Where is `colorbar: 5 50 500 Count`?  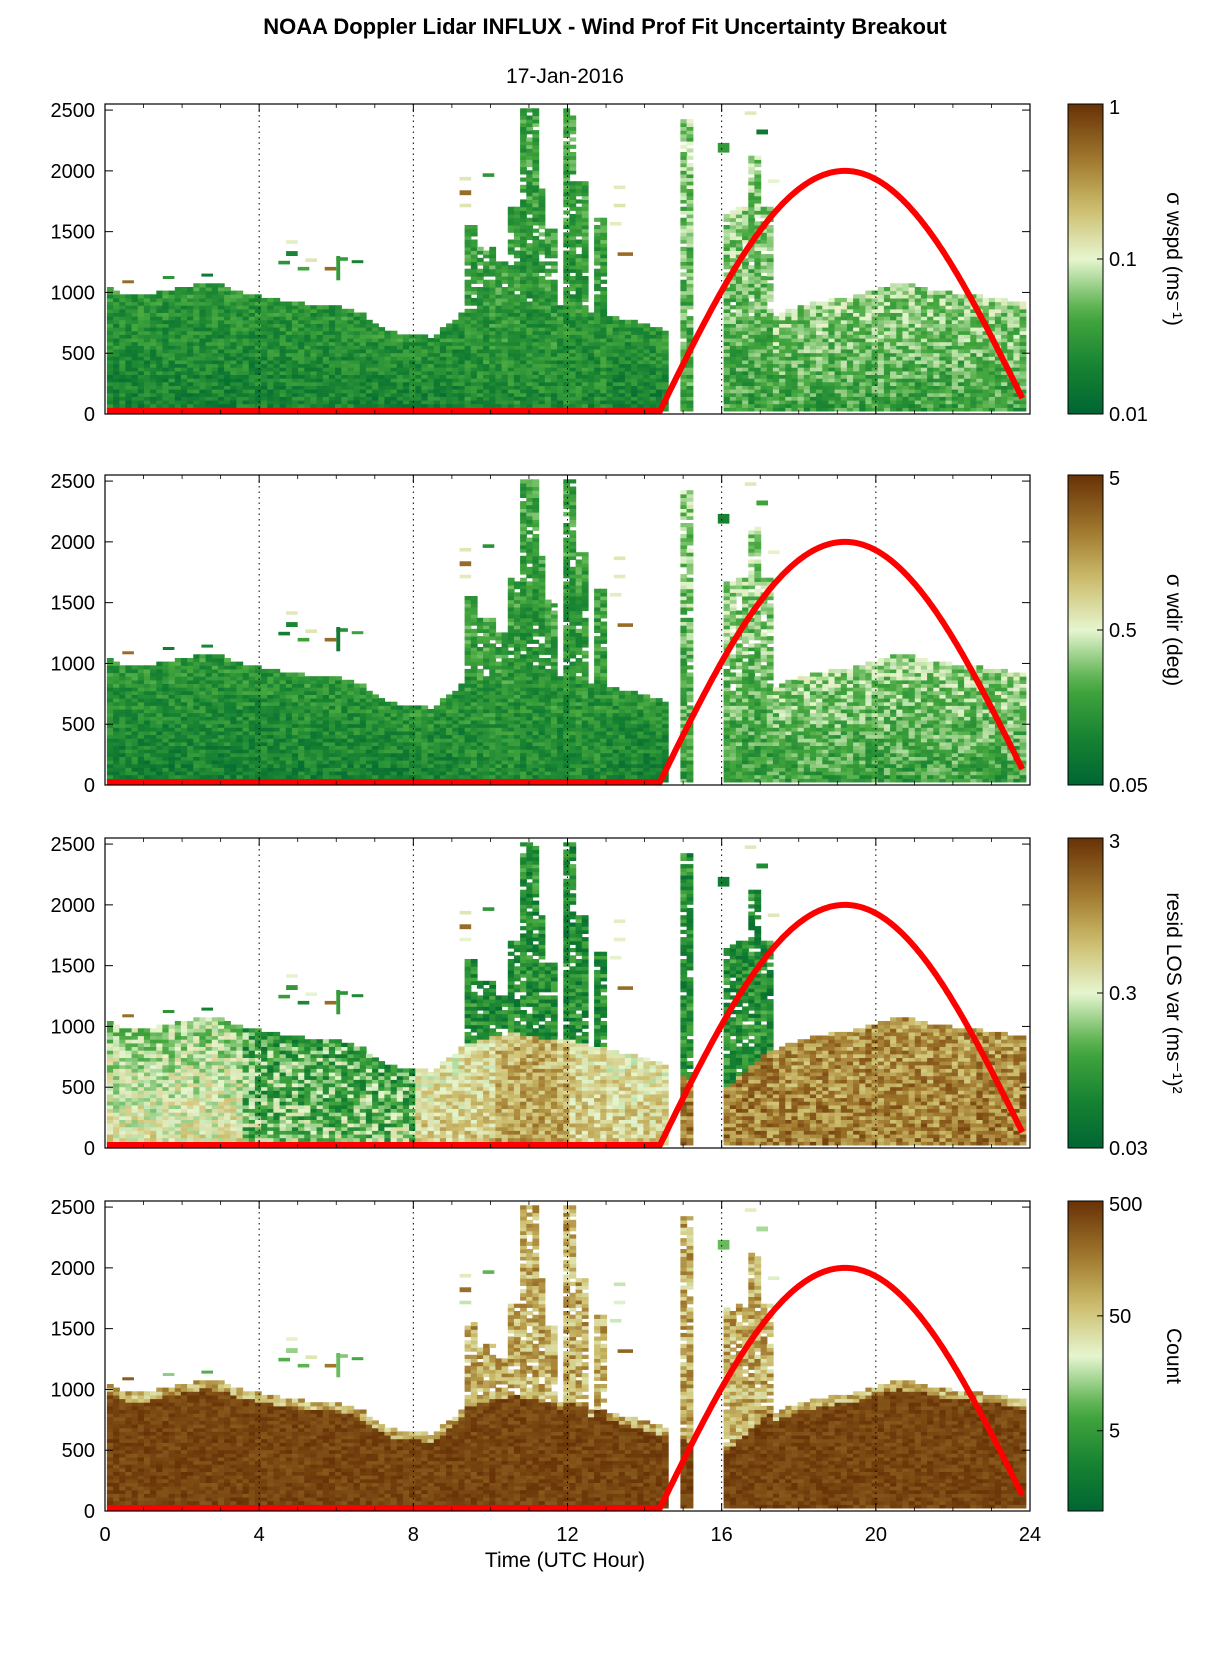
colorbar: 5 50 500 Count is located at coordinates (1126, 1353).